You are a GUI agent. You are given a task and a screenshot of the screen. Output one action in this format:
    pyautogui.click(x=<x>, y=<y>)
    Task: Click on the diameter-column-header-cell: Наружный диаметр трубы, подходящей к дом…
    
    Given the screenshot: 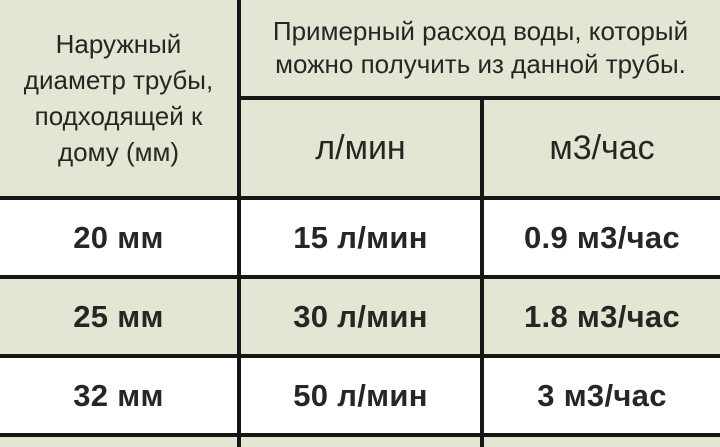 What is the action you would take?
    pyautogui.click(x=120, y=100)
    